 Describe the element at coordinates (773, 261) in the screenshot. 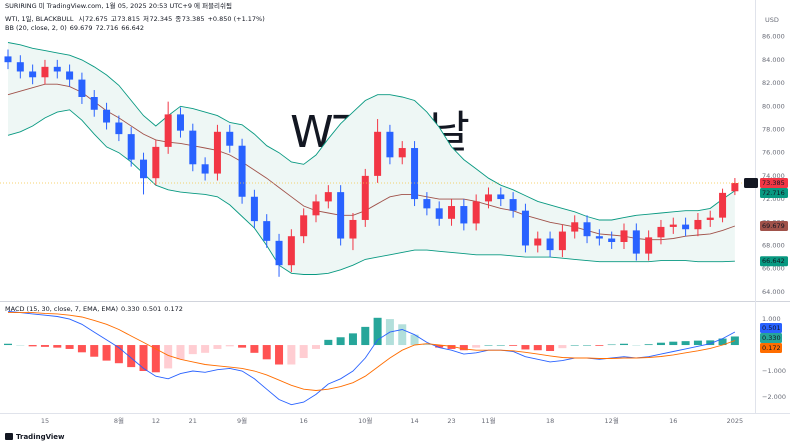

I see `bb-lower-tag: 66.642` at that location.